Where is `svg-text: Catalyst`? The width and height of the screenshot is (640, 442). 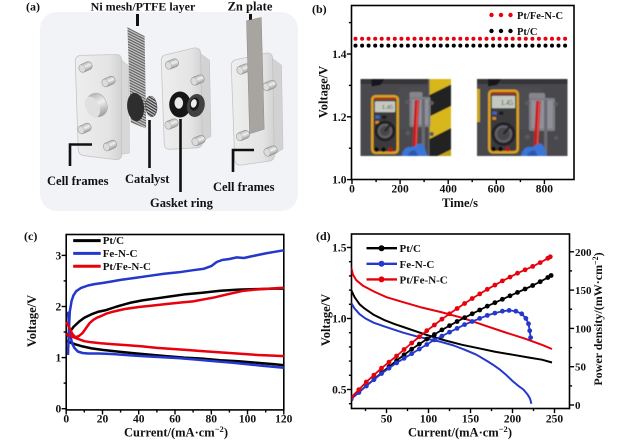
svg-text: Catalyst is located at coordinates (147, 179).